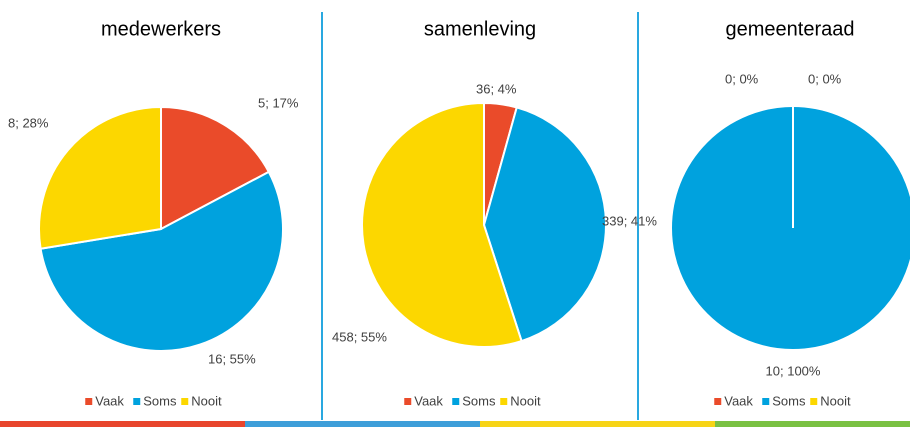 This screenshot has width=910, height=427. I want to click on data-label: 8; 28%, so click(28, 122).